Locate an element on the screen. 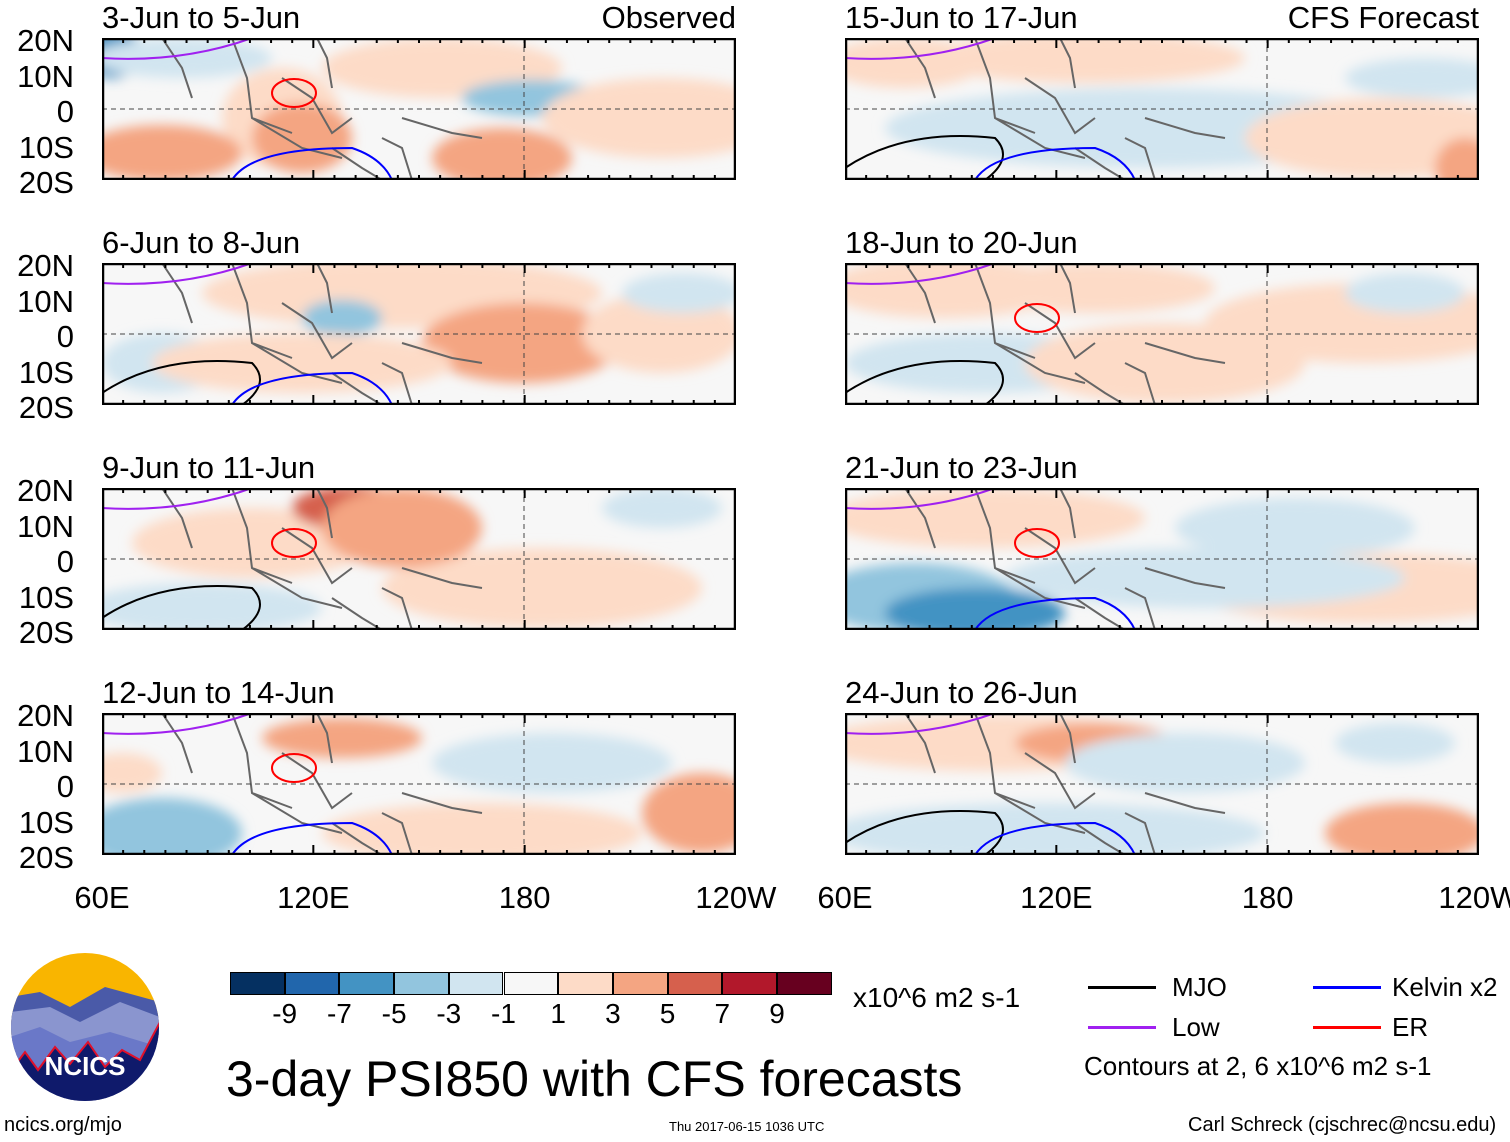 The width and height of the screenshot is (1510, 1142). legend-line-low is located at coordinates (1122, 1027).